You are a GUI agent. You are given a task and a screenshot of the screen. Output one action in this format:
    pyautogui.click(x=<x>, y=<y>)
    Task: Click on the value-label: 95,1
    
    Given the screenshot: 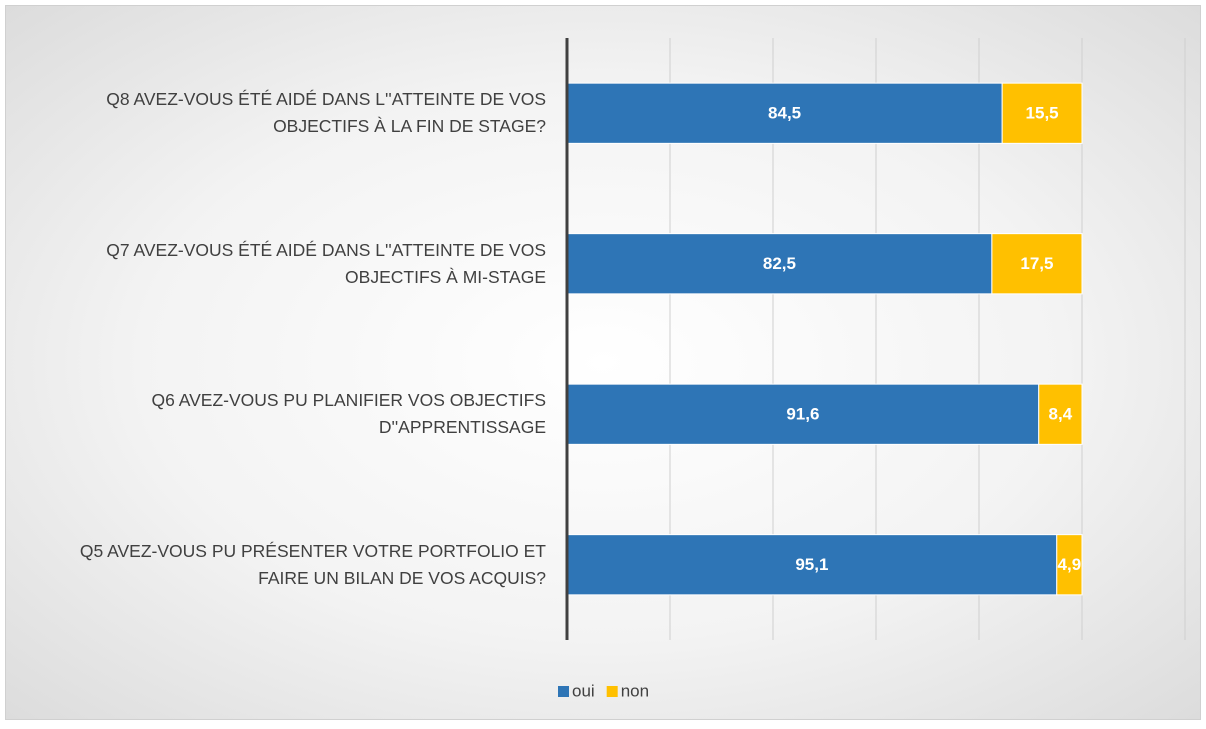 What is the action you would take?
    pyautogui.click(x=811, y=564)
    